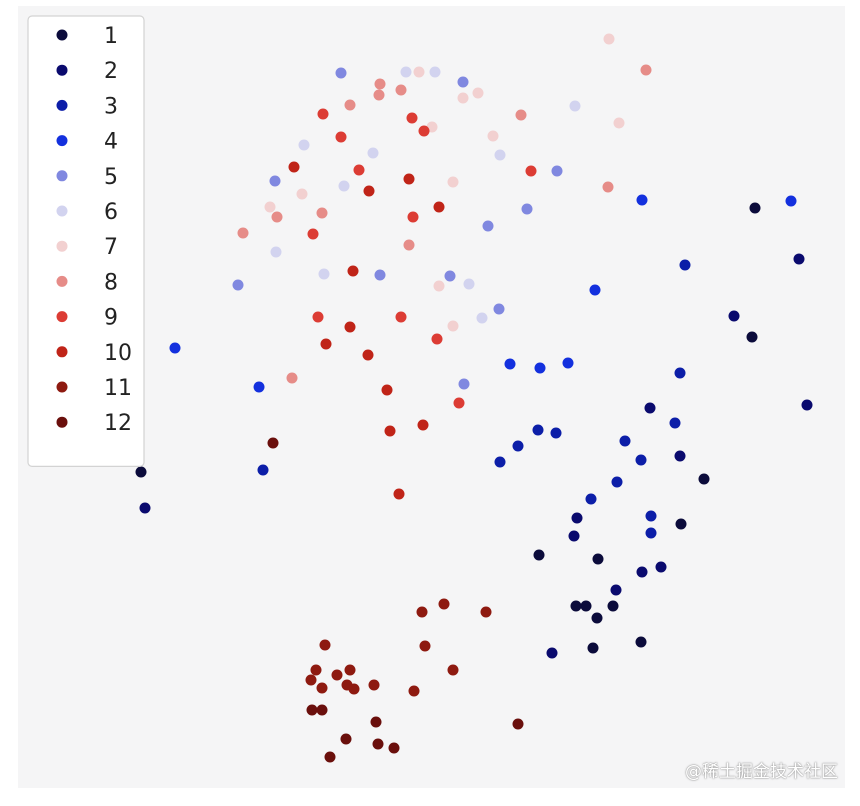  What do you see at coordinates (118, 353) in the screenshot?
I see `legend-label-10: 10` at bounding box center [118, 353].